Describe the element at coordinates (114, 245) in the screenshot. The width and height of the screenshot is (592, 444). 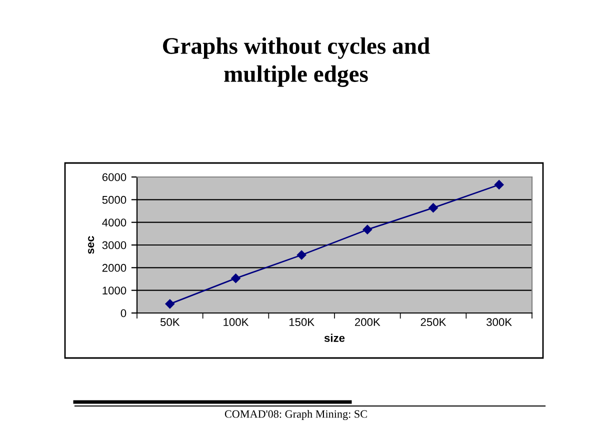
I see `y-tick-label: 3000` at that location.